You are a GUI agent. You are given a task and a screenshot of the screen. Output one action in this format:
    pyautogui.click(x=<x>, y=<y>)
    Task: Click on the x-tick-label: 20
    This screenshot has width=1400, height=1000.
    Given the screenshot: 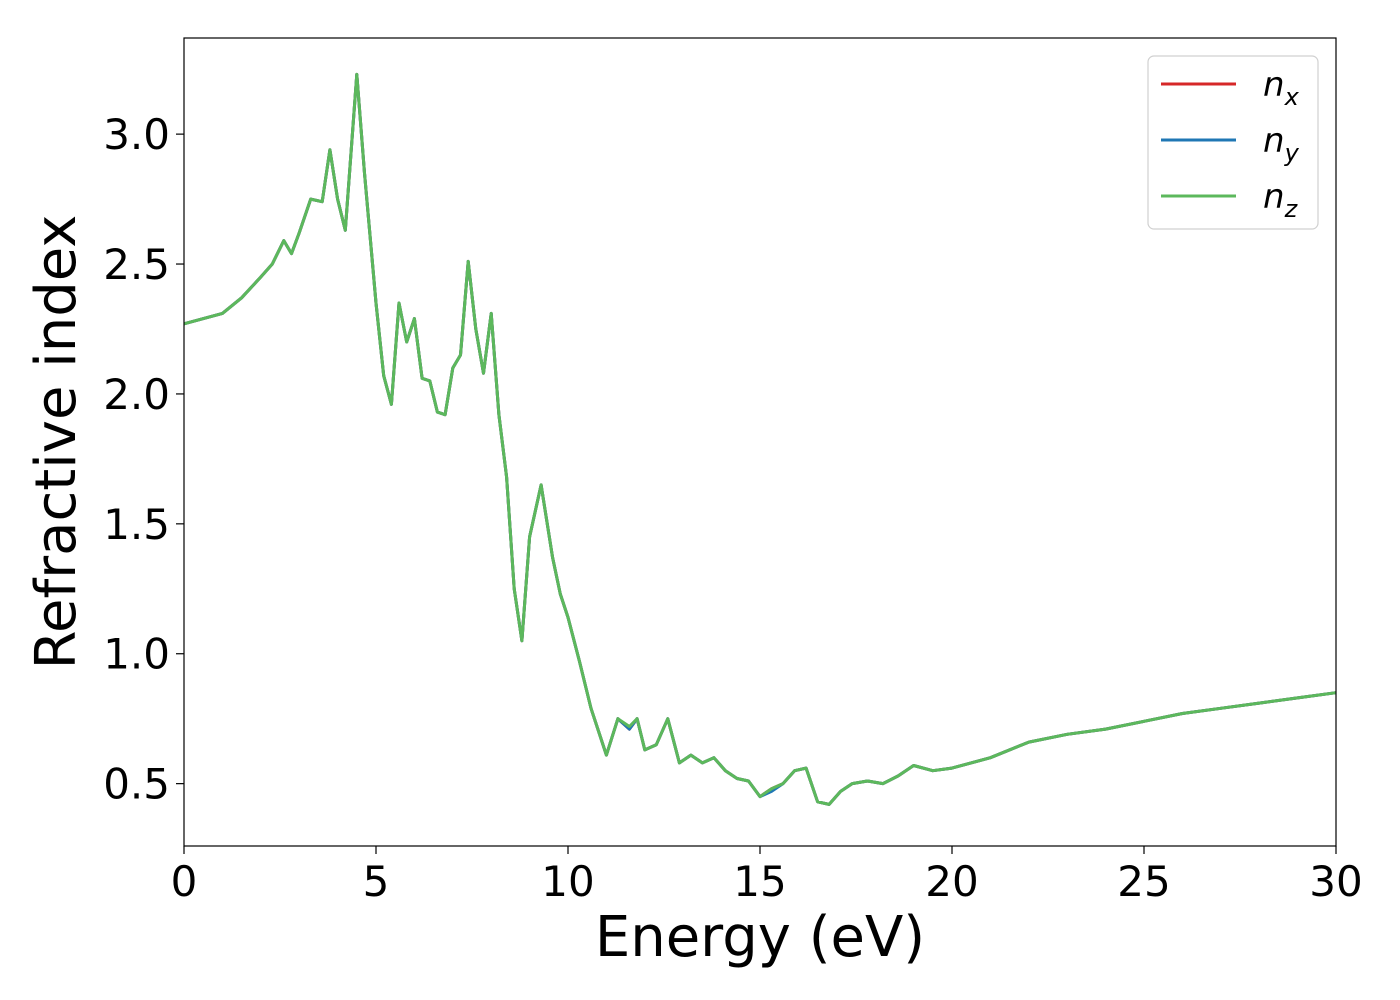 What is the action you would take?
    pyautogui.click(x=951, y=881)
    